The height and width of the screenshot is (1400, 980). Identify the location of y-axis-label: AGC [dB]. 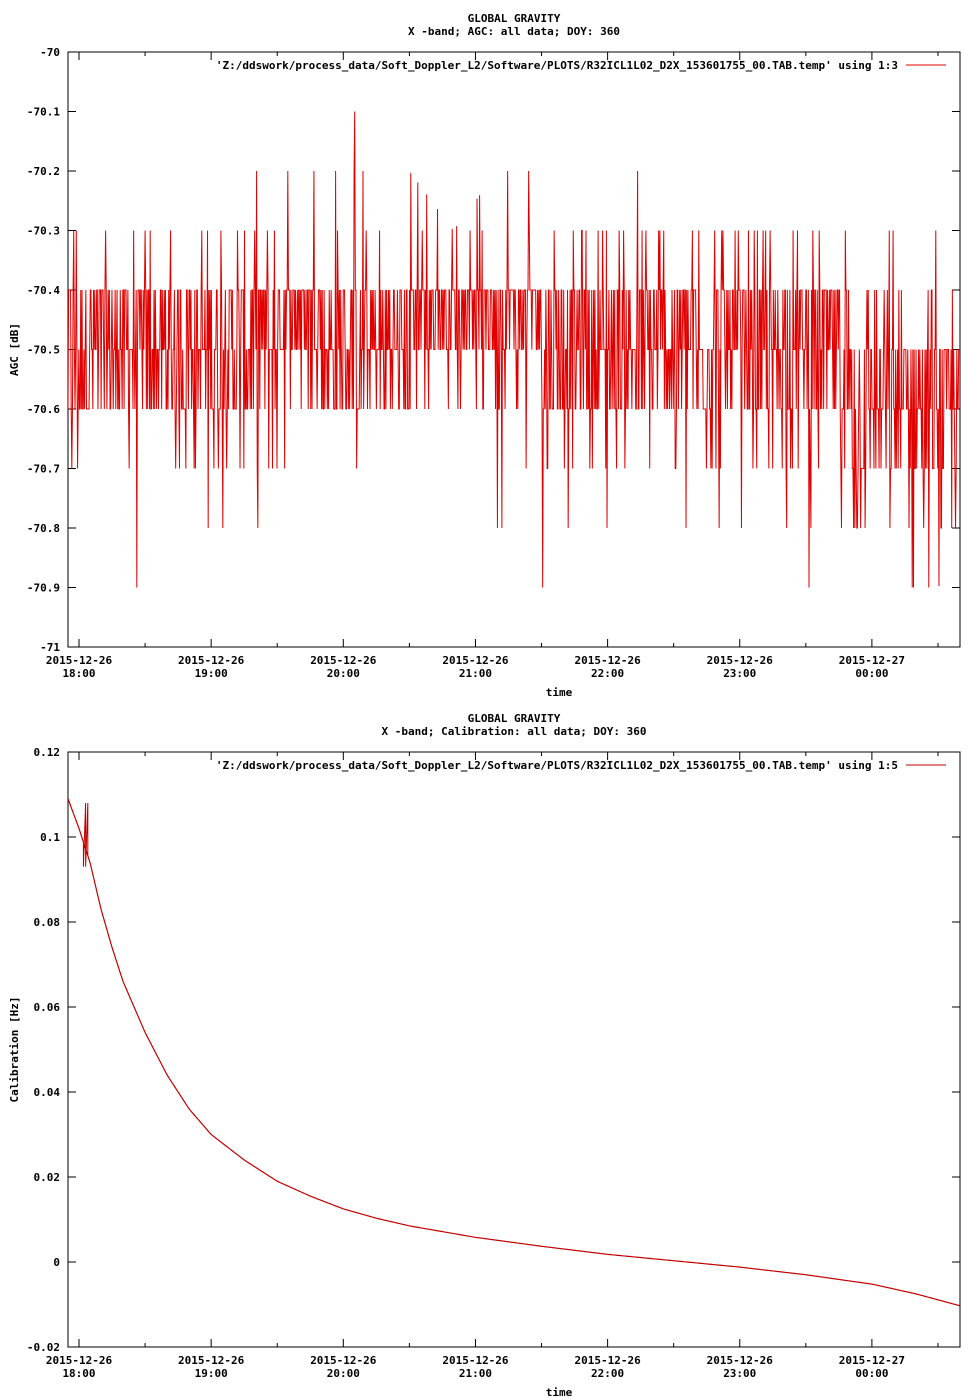
(14, 349).